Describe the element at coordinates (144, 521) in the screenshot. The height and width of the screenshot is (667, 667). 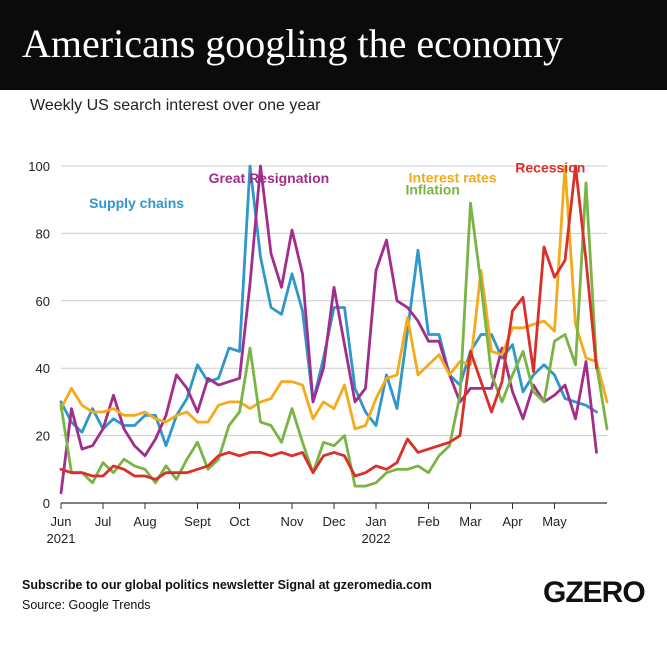
I see `x-tick-label: Aug` at that location.